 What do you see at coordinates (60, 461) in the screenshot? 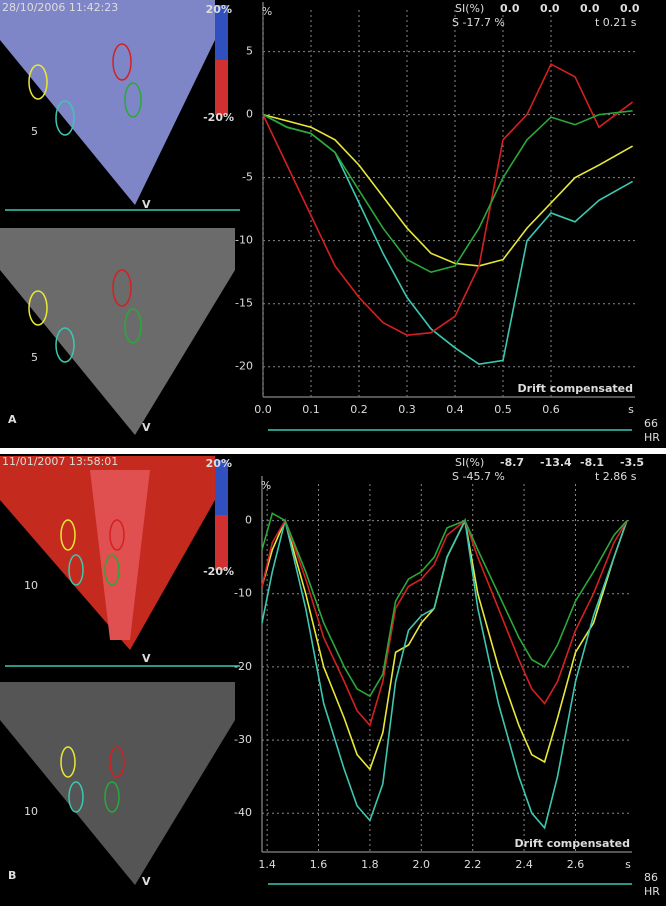
I see `timestamp: 11/01/2007 13:58:01` at bounding box center [60, 461].